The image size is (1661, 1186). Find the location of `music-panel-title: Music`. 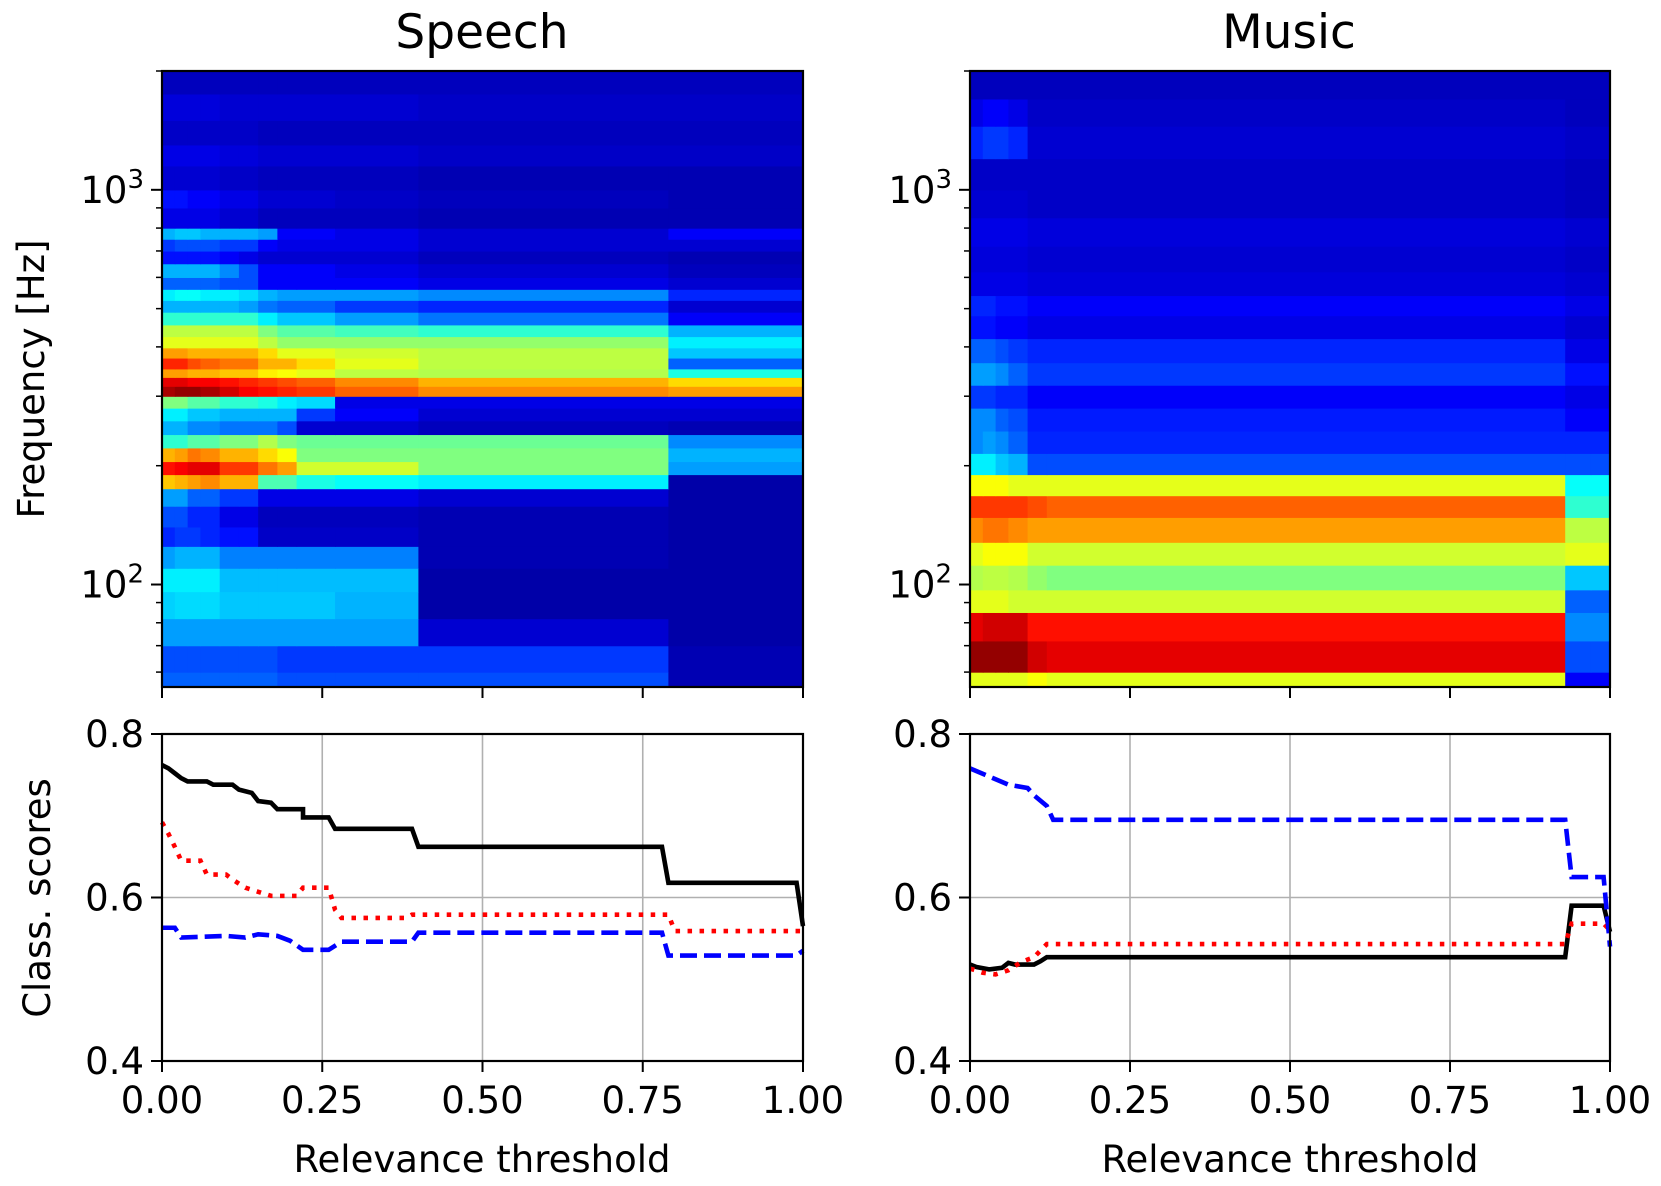

music-panel-title: Music is located at coordinates (1289, 32).